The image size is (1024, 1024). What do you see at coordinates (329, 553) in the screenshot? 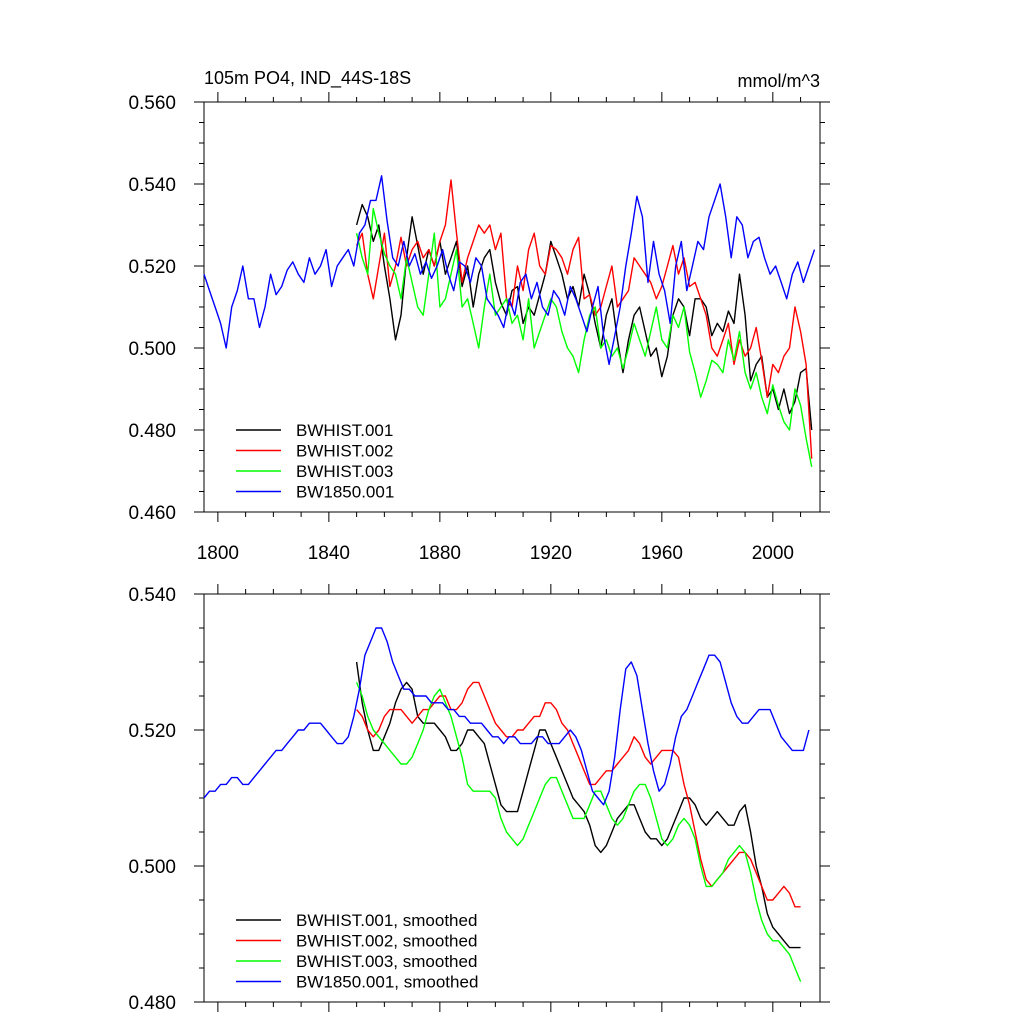
I see `x-tick-label: 1840` at bounding box center [329, 553].